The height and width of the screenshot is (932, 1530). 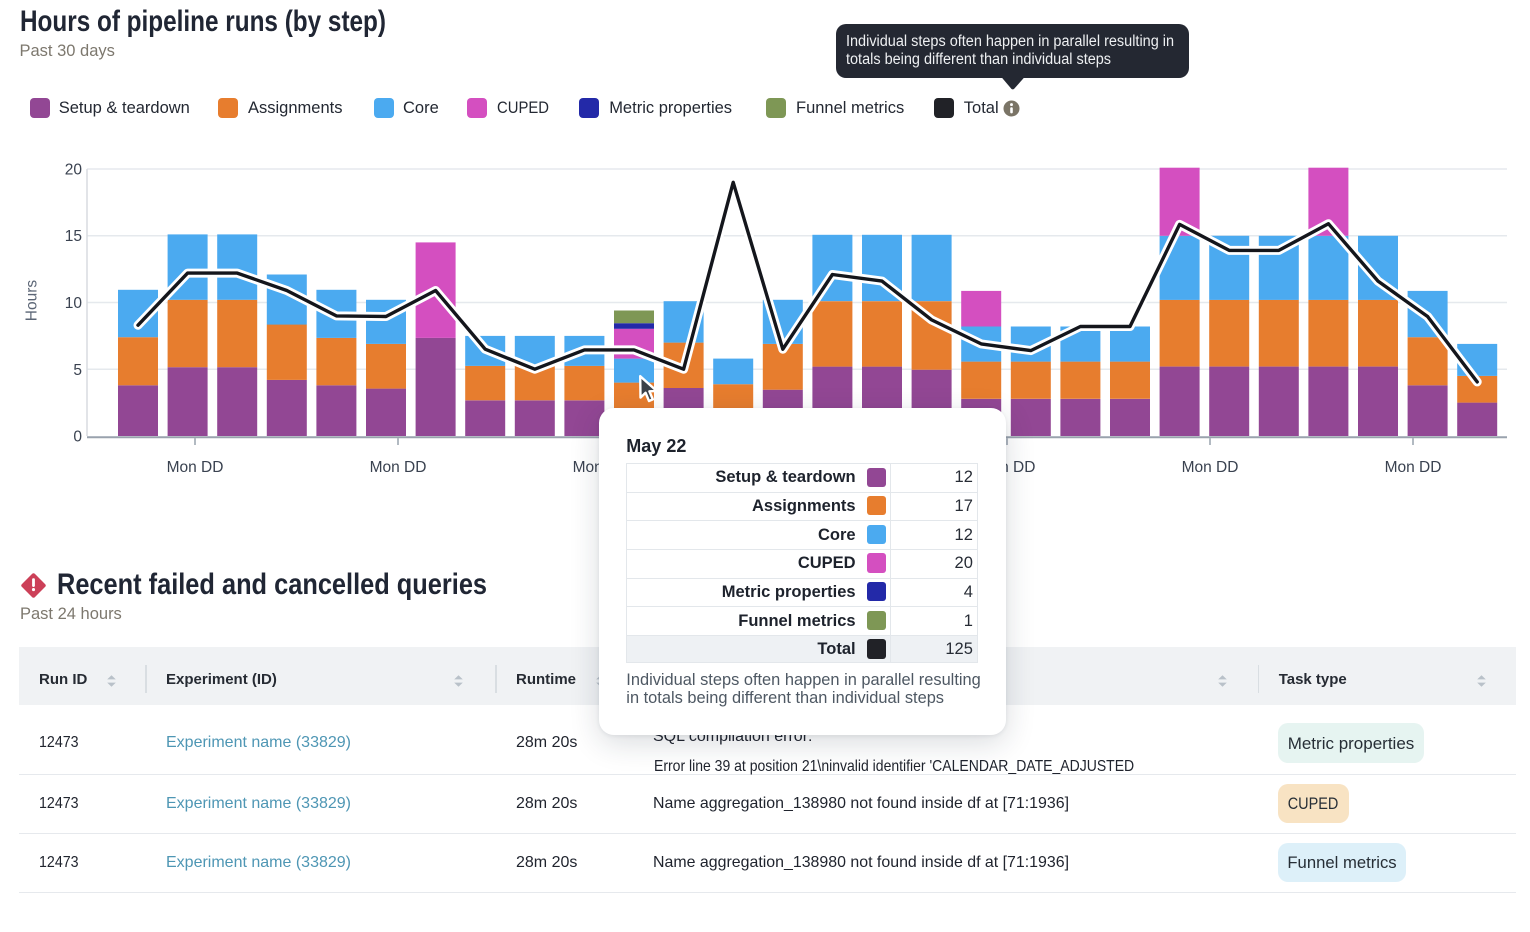 I want to click on svg-text: 10, so click(x=74, y=303).